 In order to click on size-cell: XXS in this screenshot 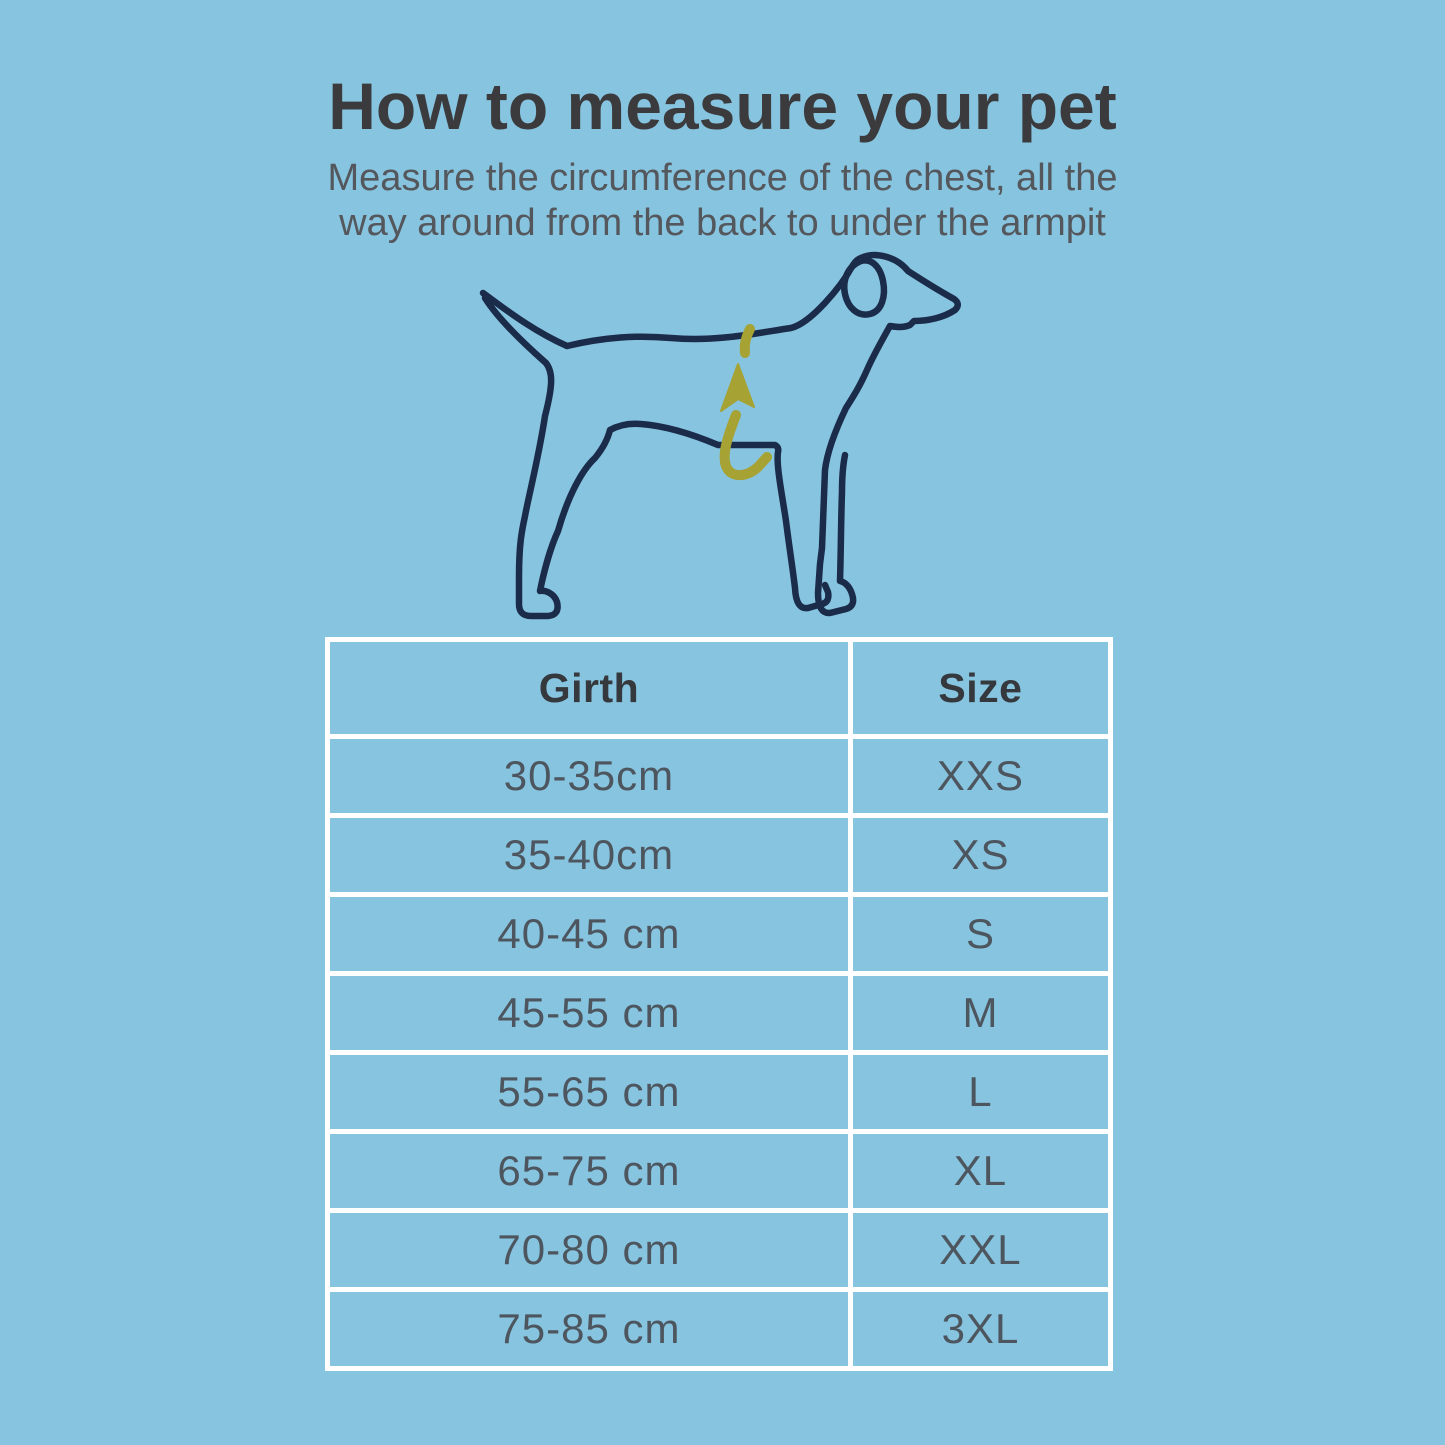, I will do `click(980, 775)`.